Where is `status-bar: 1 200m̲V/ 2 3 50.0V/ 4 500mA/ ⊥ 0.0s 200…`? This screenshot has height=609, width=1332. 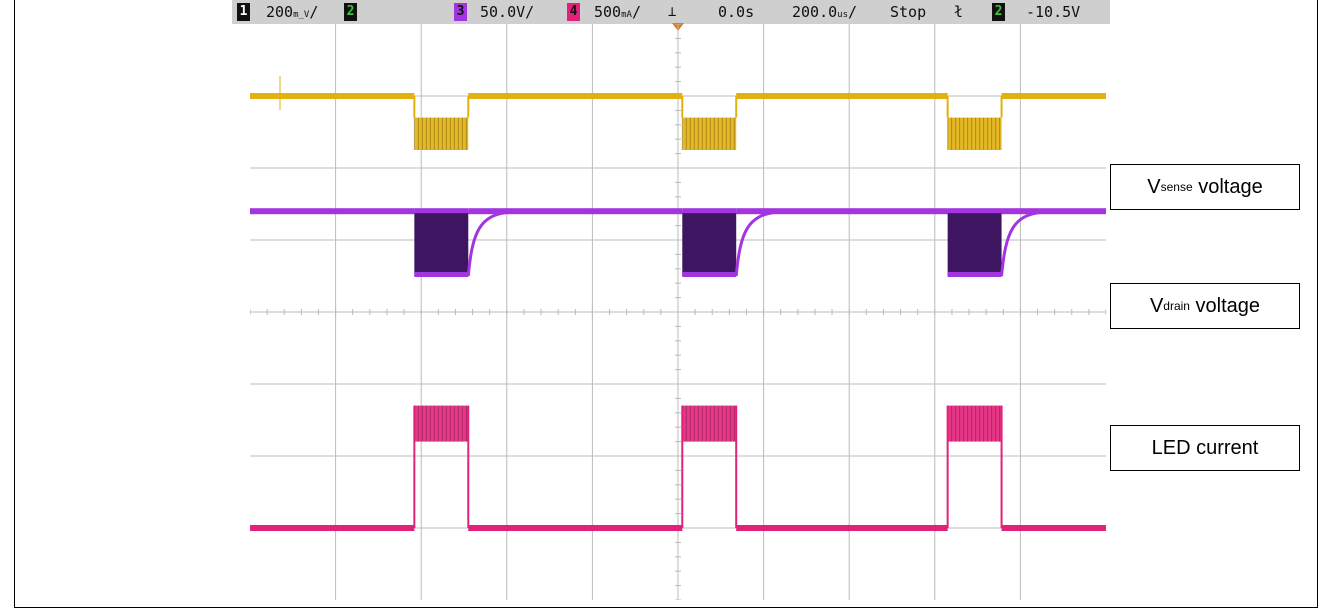
status-bar: 1 200m̲V/ 2 3 50.0V/ 4 500mA/ ⊥ 0.0s 200… is located at coordinates (671, 12).